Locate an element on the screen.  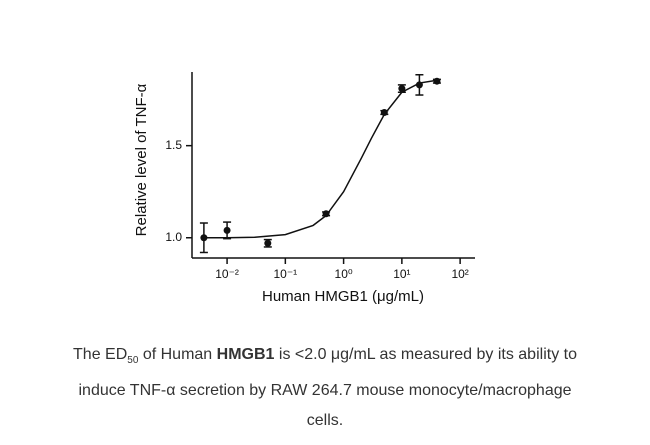
y-tick-label: 1.5 is located at coordinates (173, 145).